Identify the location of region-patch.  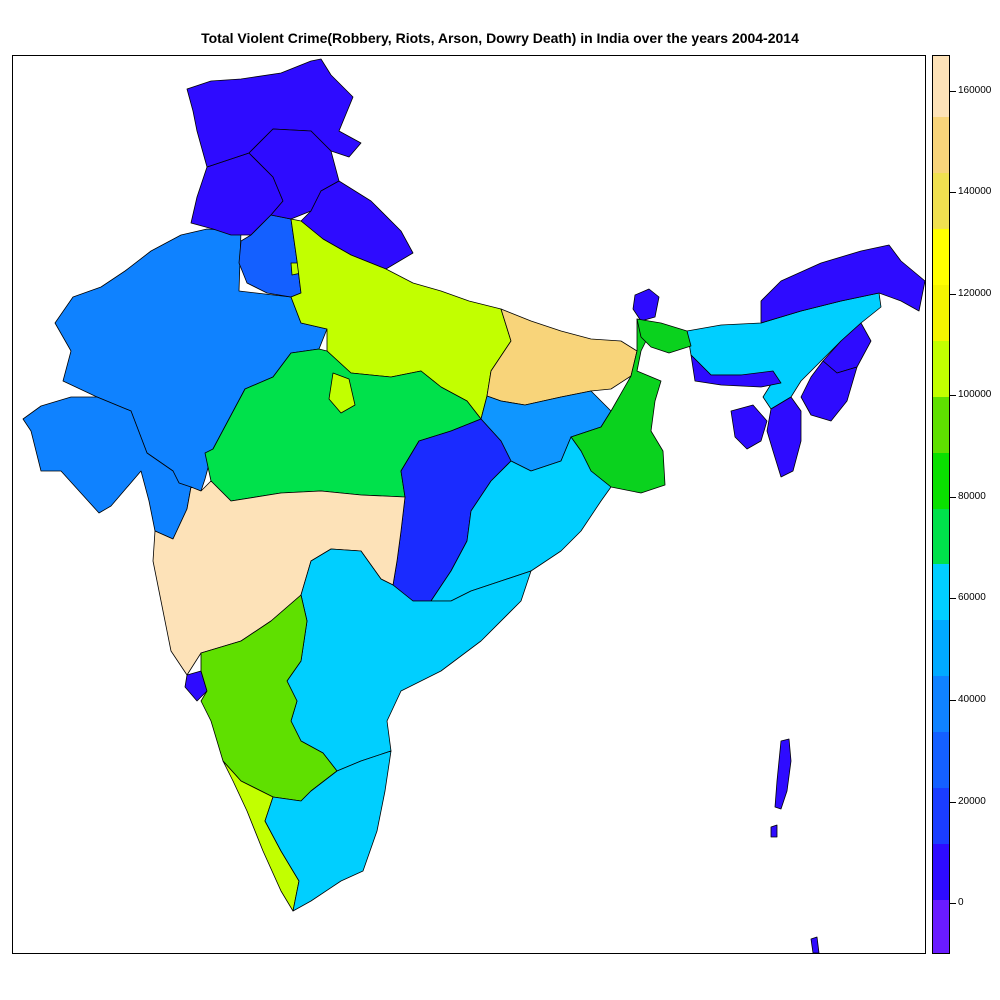
(342, 393).